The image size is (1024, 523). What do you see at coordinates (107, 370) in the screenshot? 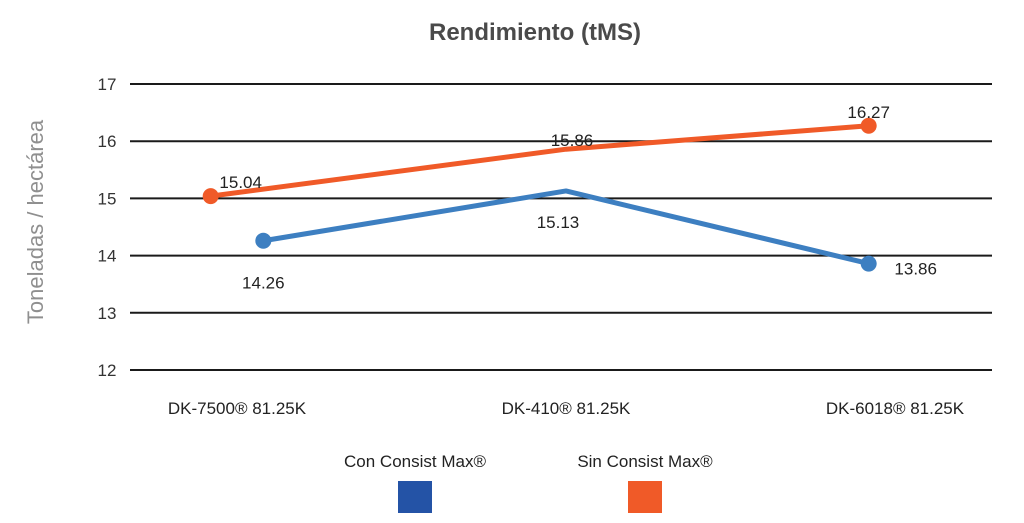
I see `y-tick-label: 12` at bounding box center [107, 370].